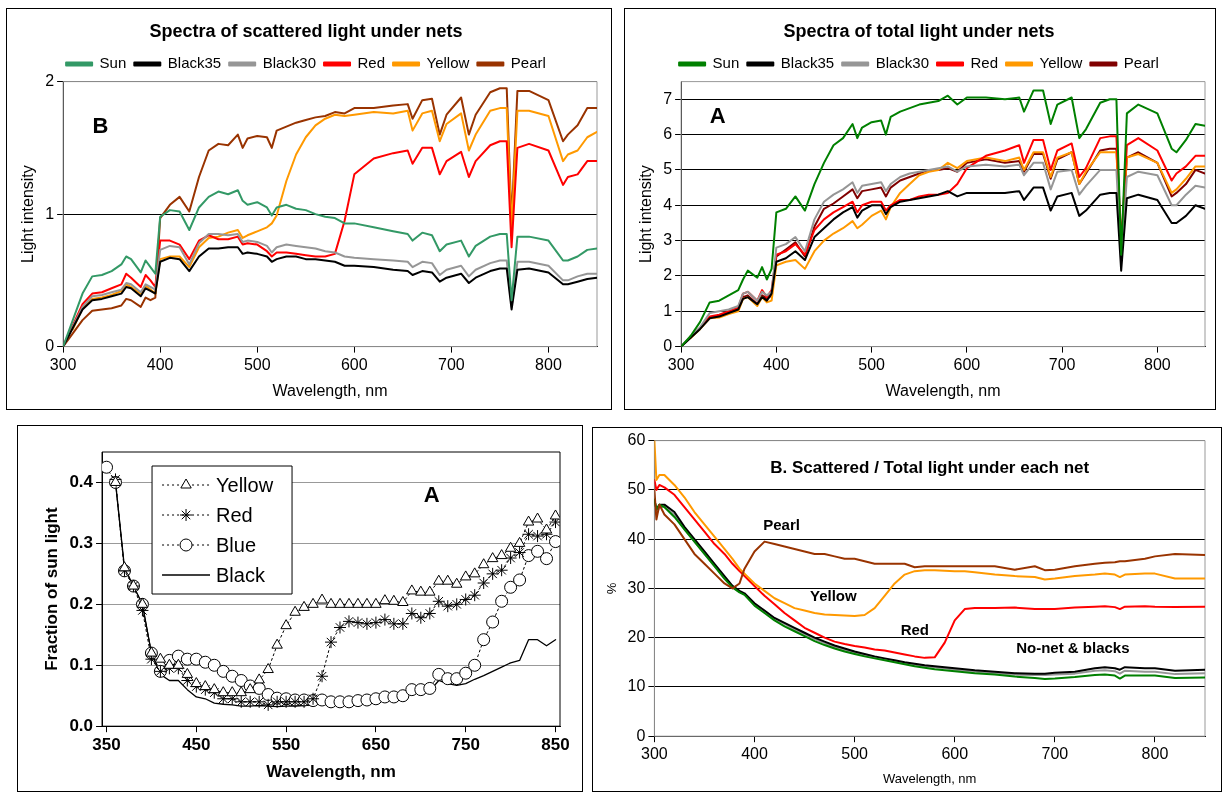  Describe the element at coordinates (196, 745) in the screenshot. I see `x-tick-label: 450` at that location.